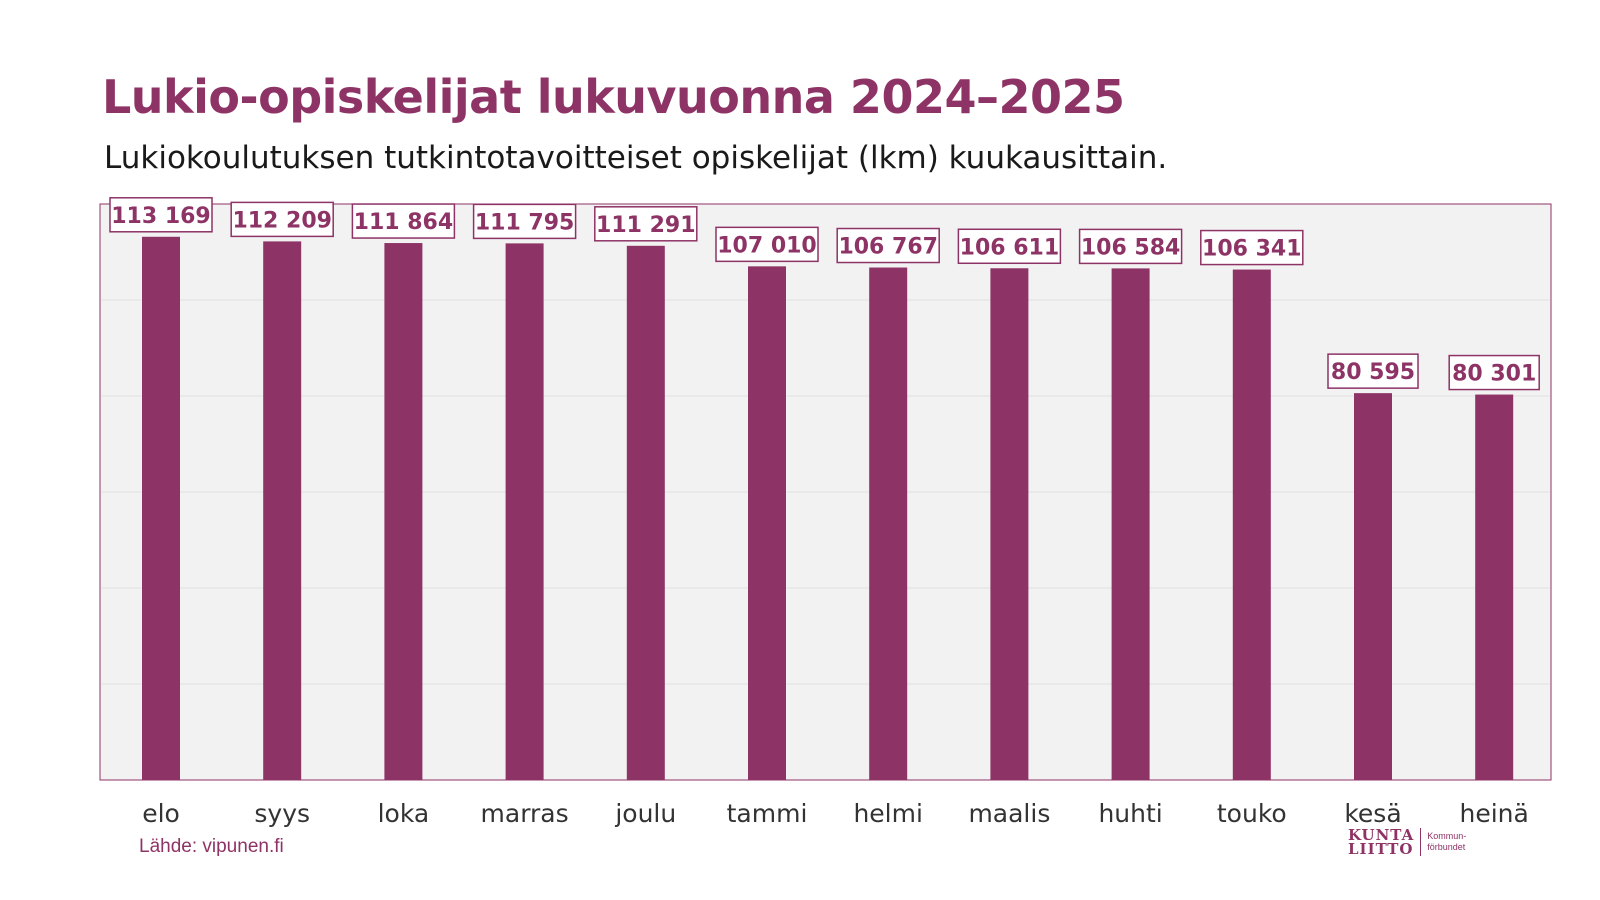 The image size is (1600, 900). What do you see at coordinates (1251, 524) in the screenshot?
I see `bar-touko` at bounding box center [1251, 524].